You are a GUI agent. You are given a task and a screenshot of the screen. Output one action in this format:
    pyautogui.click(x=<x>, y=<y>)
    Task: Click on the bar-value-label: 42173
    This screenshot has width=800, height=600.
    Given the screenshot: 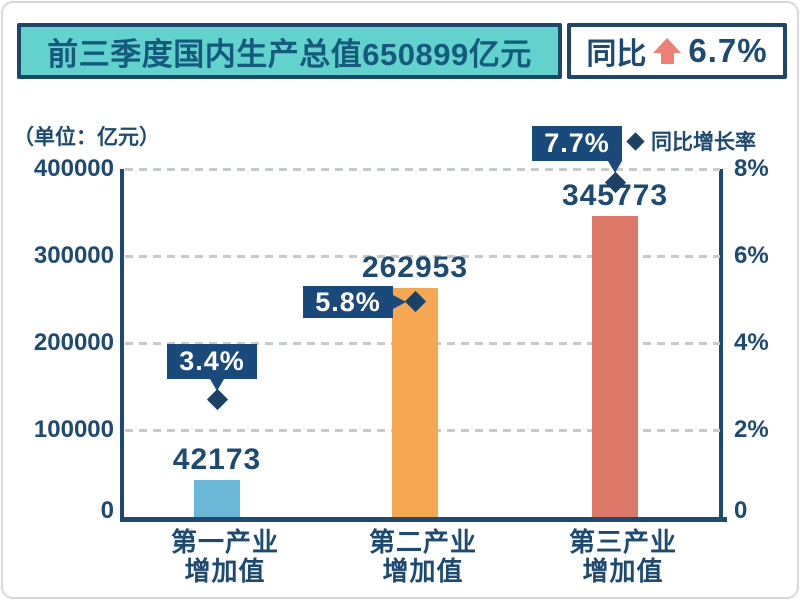 What is the action you would take?
    pyautogui.click(x=217, y=459)
    